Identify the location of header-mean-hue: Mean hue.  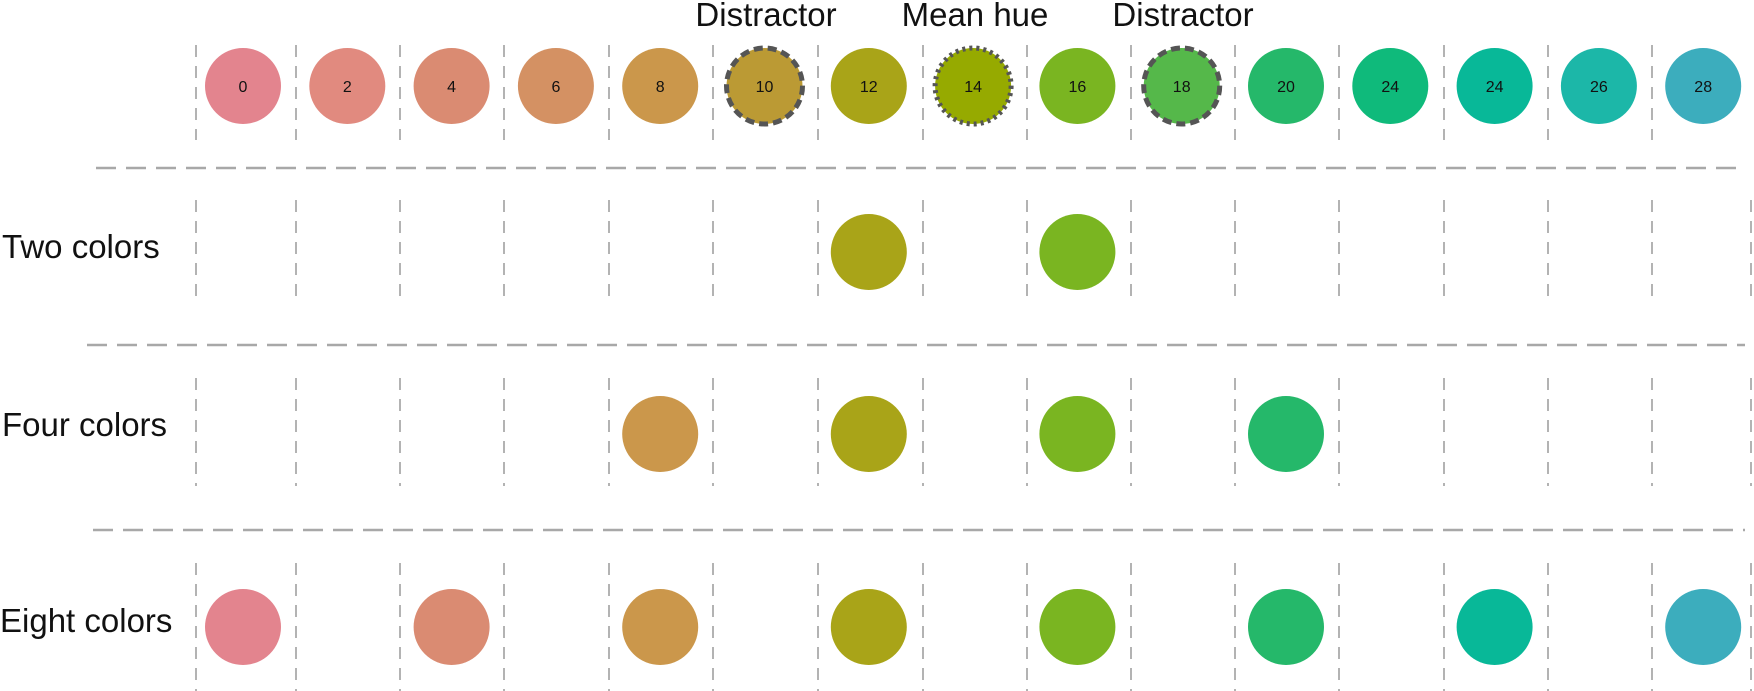
(975, 16).